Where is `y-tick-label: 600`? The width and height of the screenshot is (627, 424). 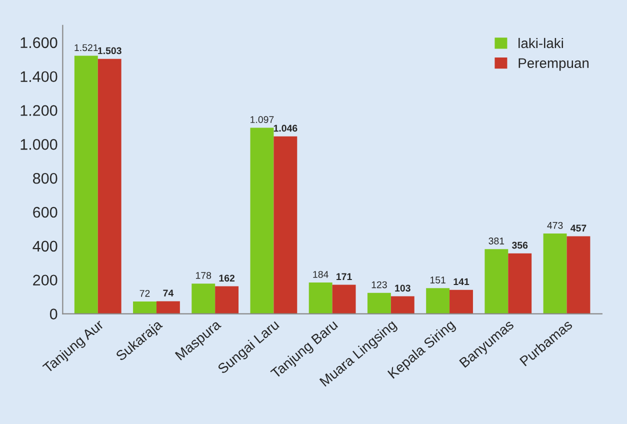 y-tick-label: 600 is located at coordinates (45, 212).